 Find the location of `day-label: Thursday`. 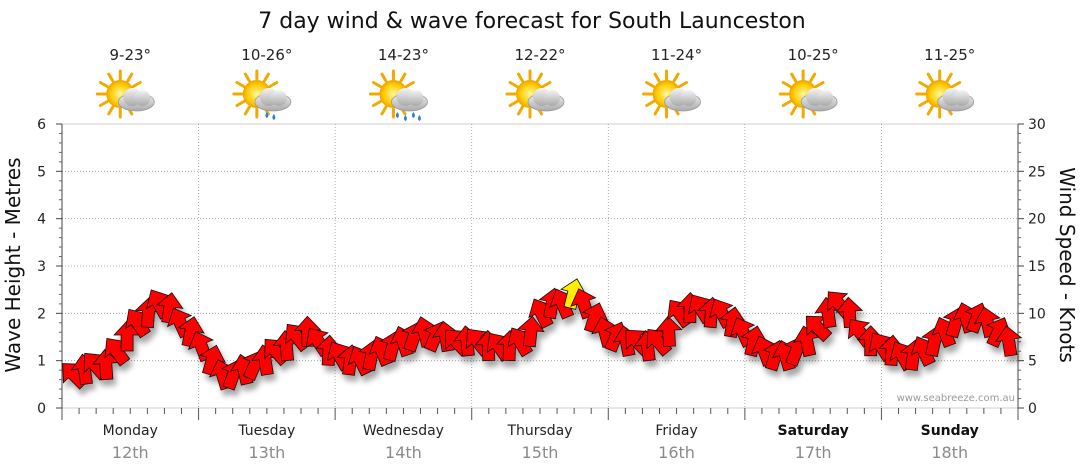

day-label: Thursday is located at coordinates (539, 431).